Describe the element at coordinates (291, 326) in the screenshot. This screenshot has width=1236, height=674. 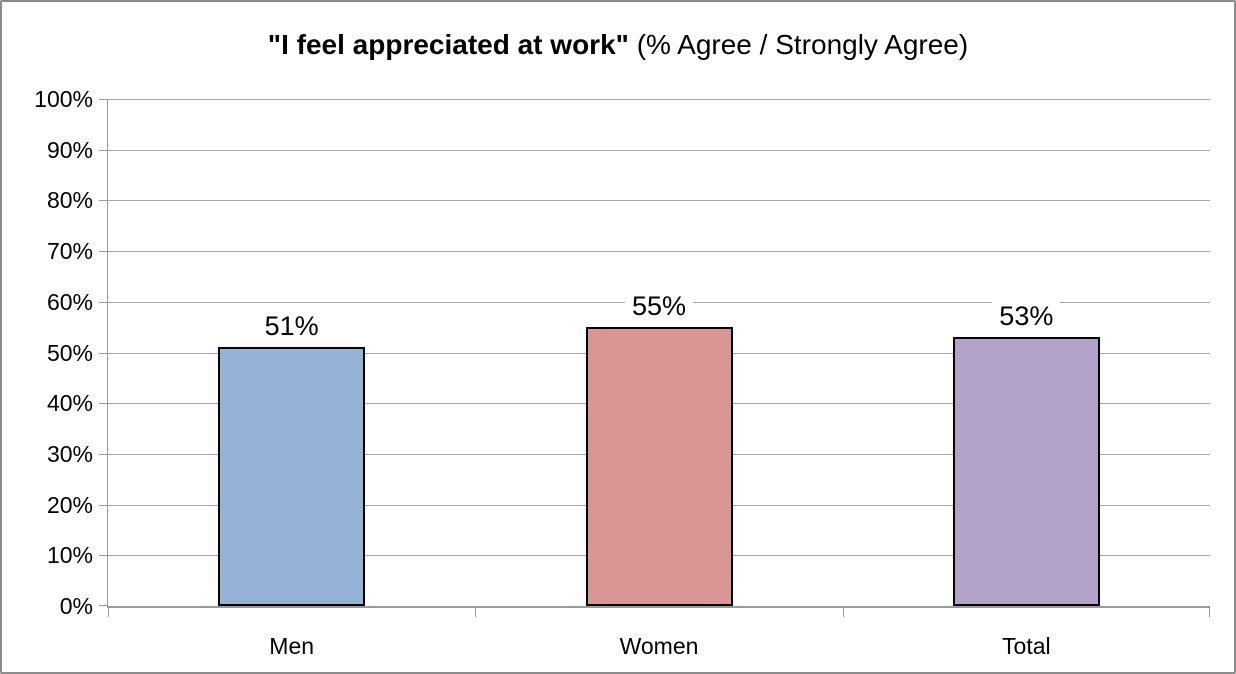
I see `data-label-men: 51%` at that location.